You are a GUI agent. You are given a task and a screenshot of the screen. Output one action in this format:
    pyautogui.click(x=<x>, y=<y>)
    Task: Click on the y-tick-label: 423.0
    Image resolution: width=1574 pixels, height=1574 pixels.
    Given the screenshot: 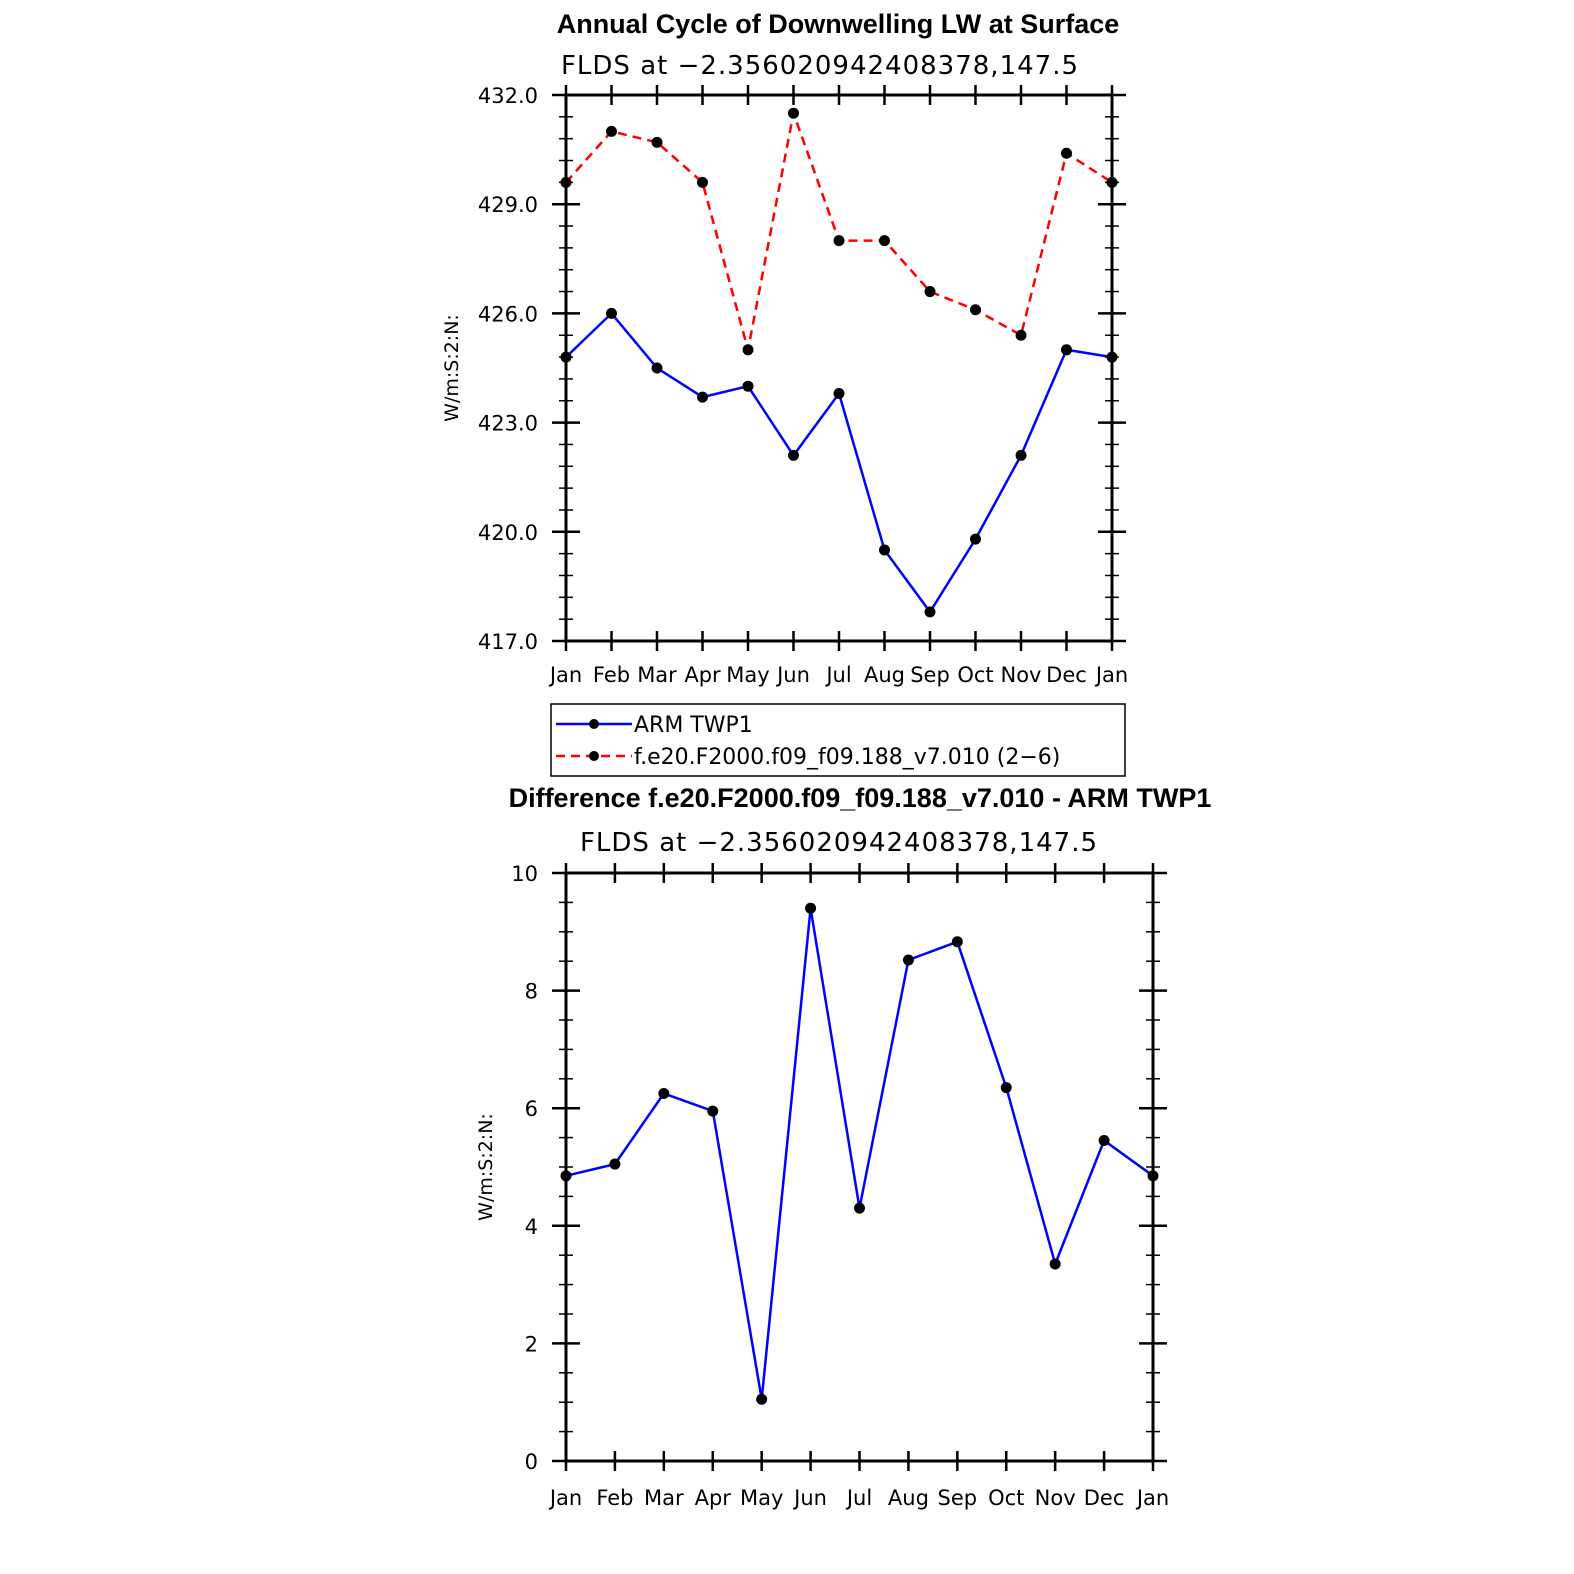 What is the action you would take?
    pyautogui.click(x=508, y=424)
    